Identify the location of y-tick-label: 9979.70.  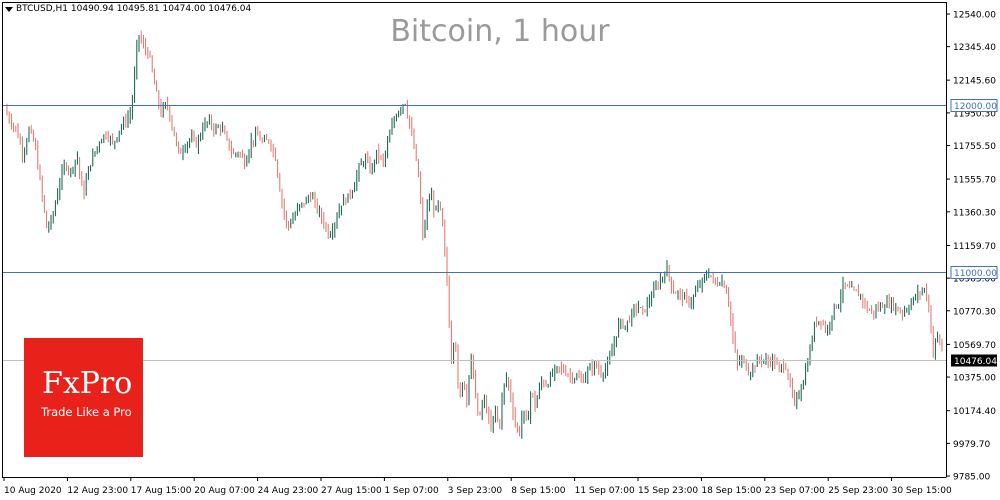
(971, 445).